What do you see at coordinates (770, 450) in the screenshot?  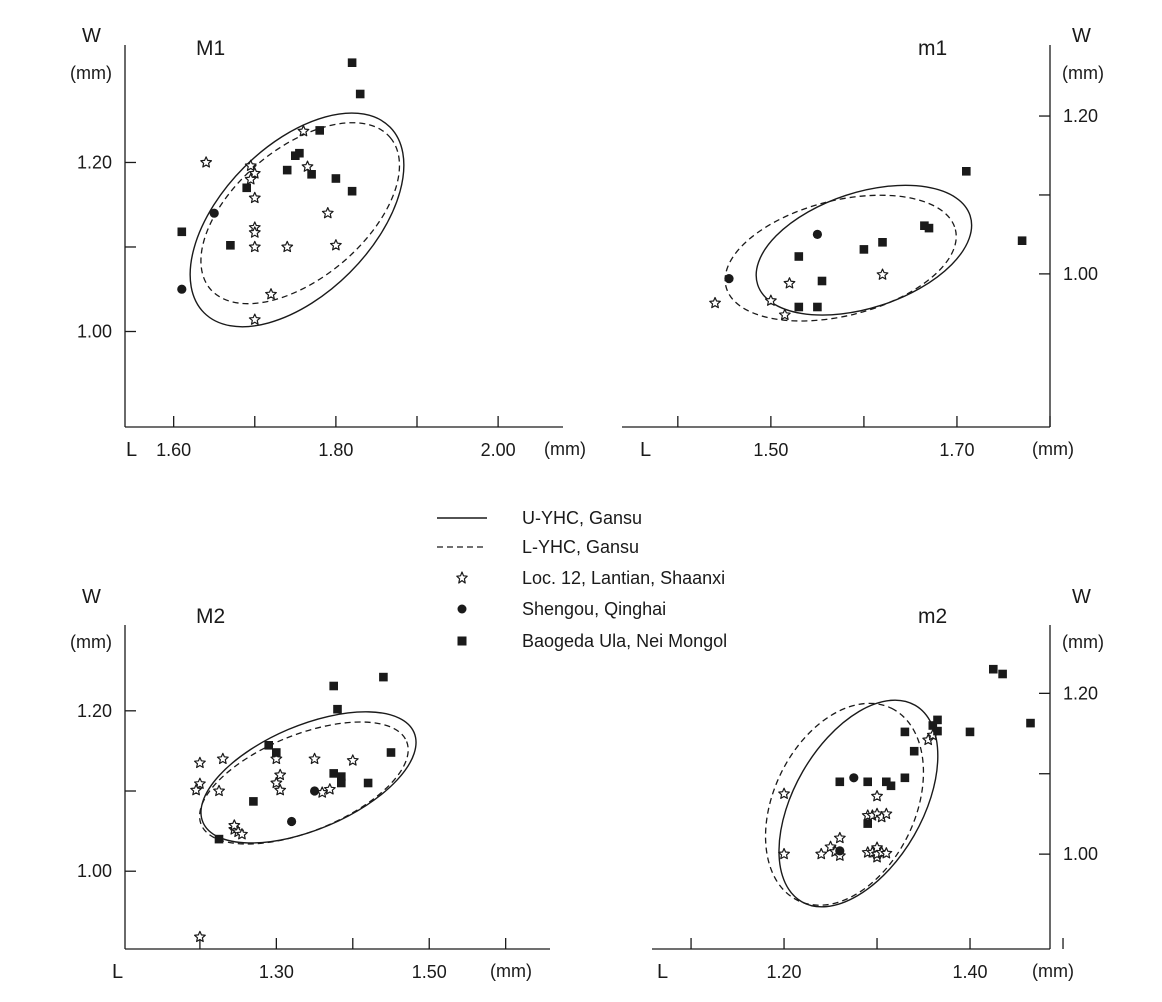 I see `x-tick-label: 1.50` at bounding box center [770, 450].